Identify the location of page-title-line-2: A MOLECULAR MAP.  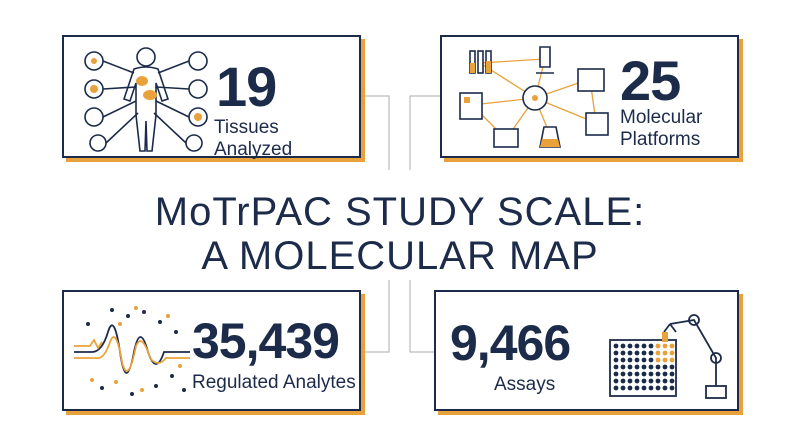
(400, 256).